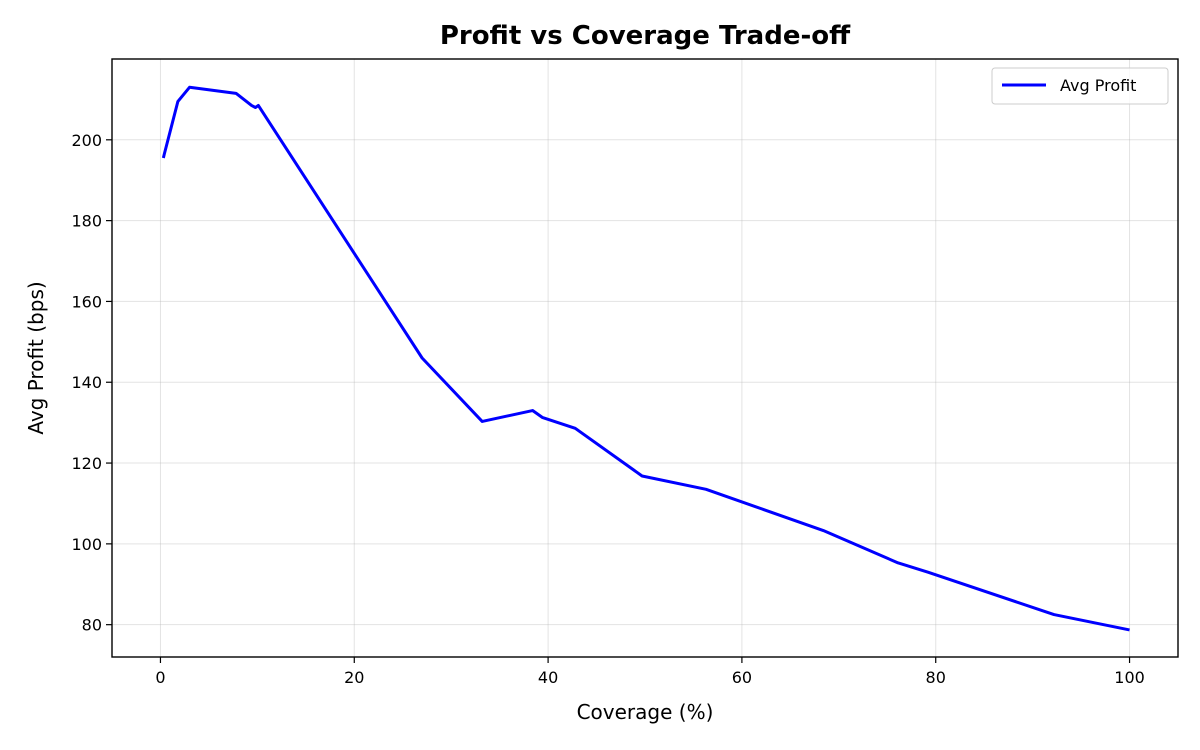  Describe the element at coordinates (160, 677) in the screenshot. I see `x-tick-label: 0` at that location.